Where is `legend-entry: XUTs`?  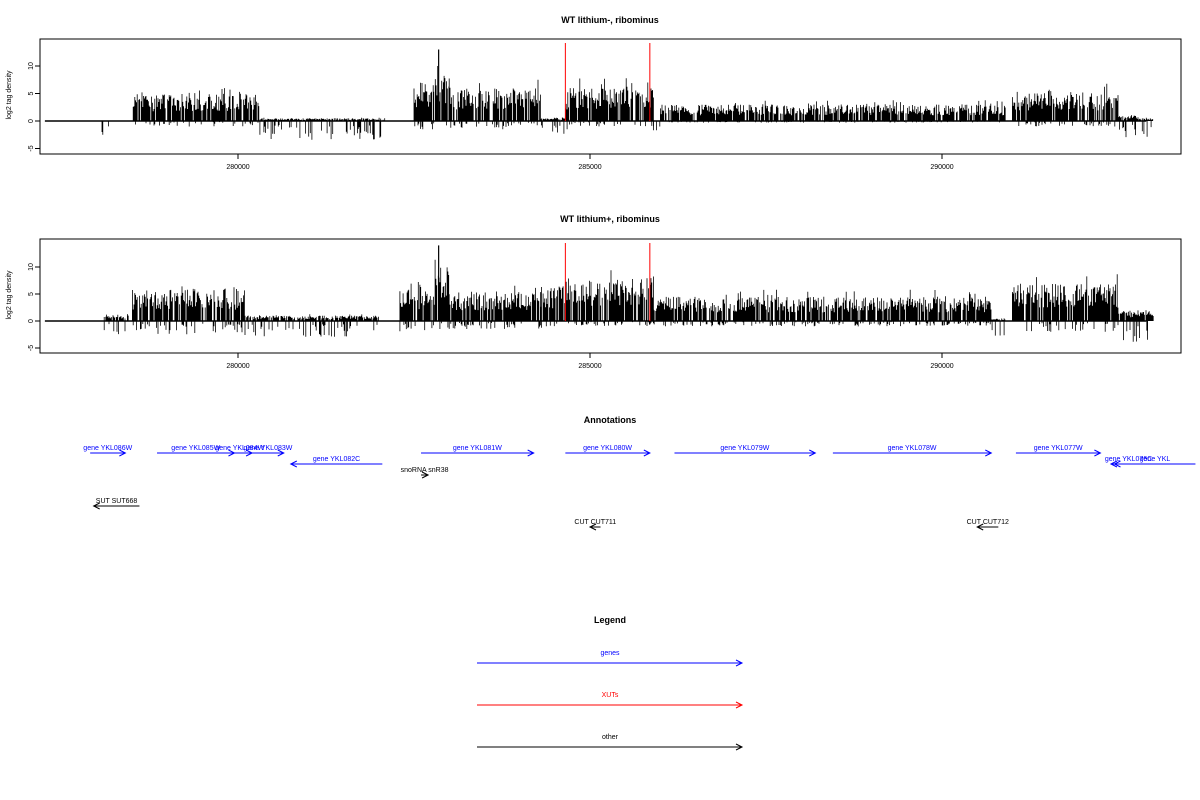 legend-entry: XUTs is located at coordinates (610, 700).